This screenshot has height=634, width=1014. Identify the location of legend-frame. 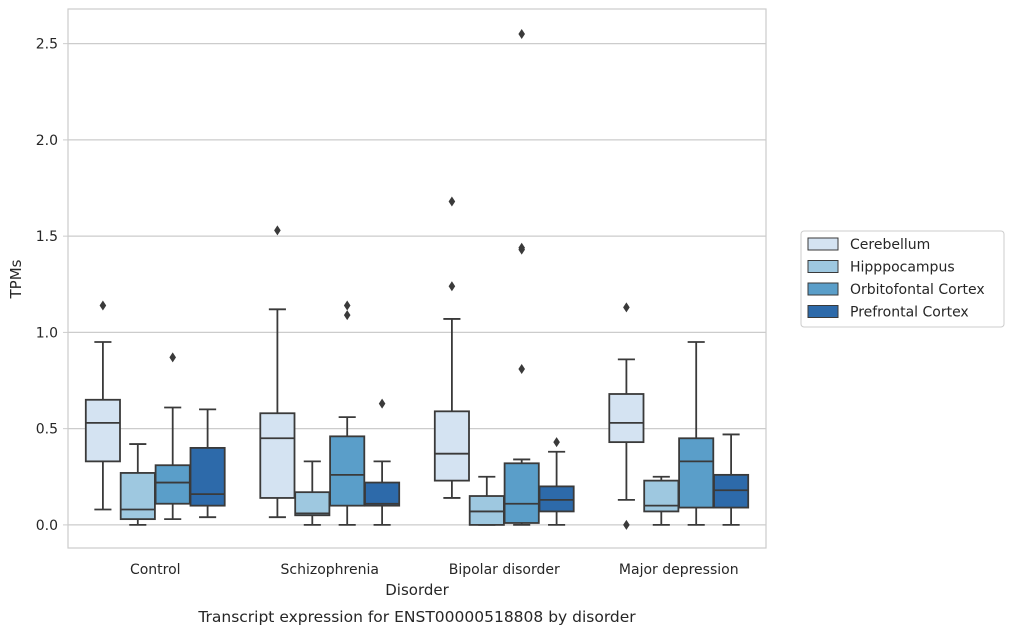
(902, 279).